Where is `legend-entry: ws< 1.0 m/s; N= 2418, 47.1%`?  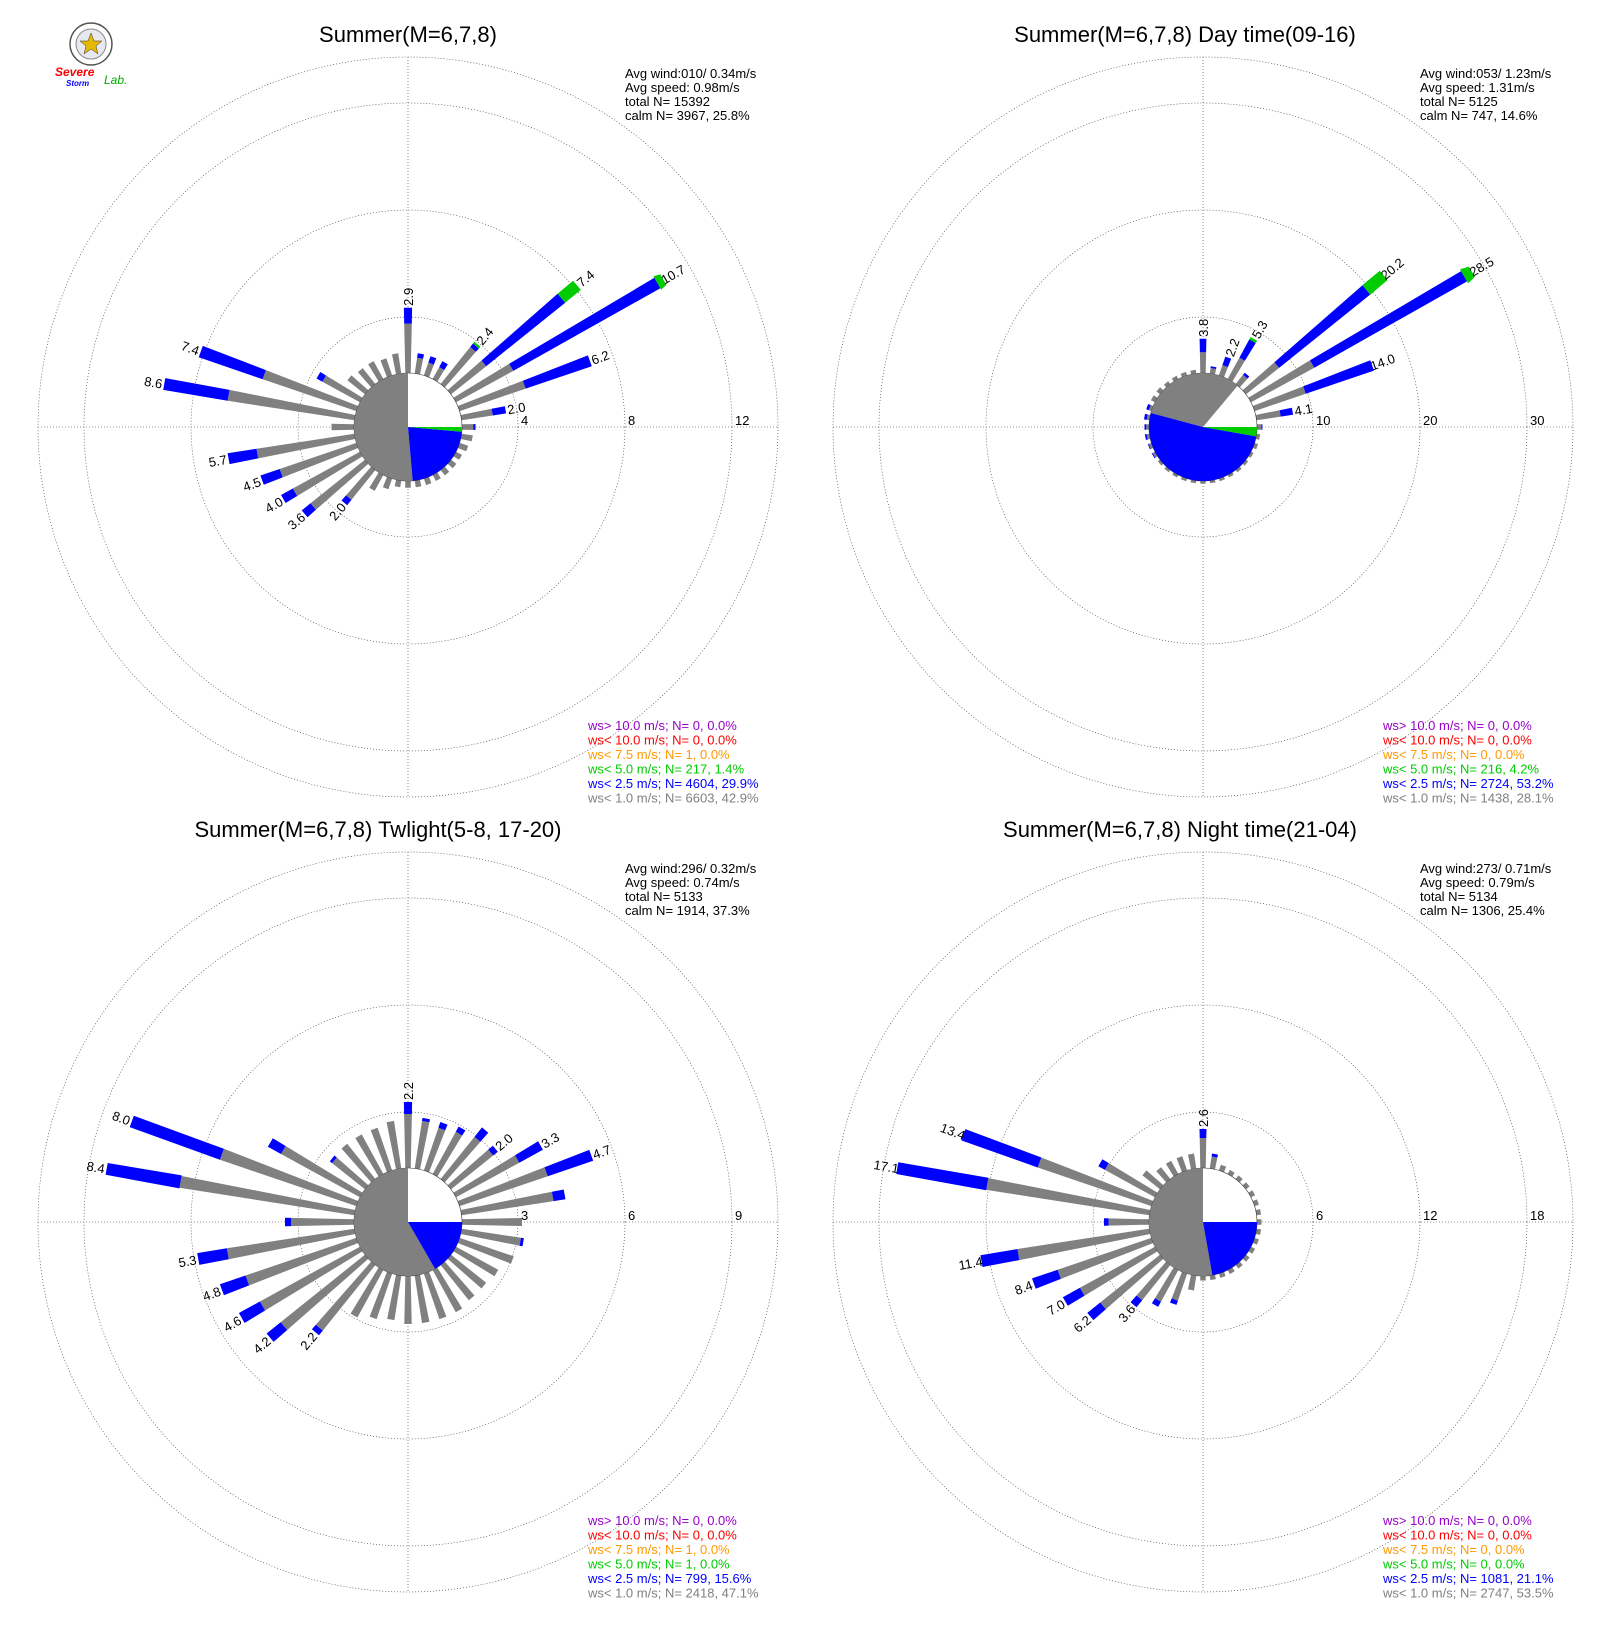 legend-entry: ws< 1.0 m/s; N= 2418, 47.1% is located at coordinates (673, 1593).